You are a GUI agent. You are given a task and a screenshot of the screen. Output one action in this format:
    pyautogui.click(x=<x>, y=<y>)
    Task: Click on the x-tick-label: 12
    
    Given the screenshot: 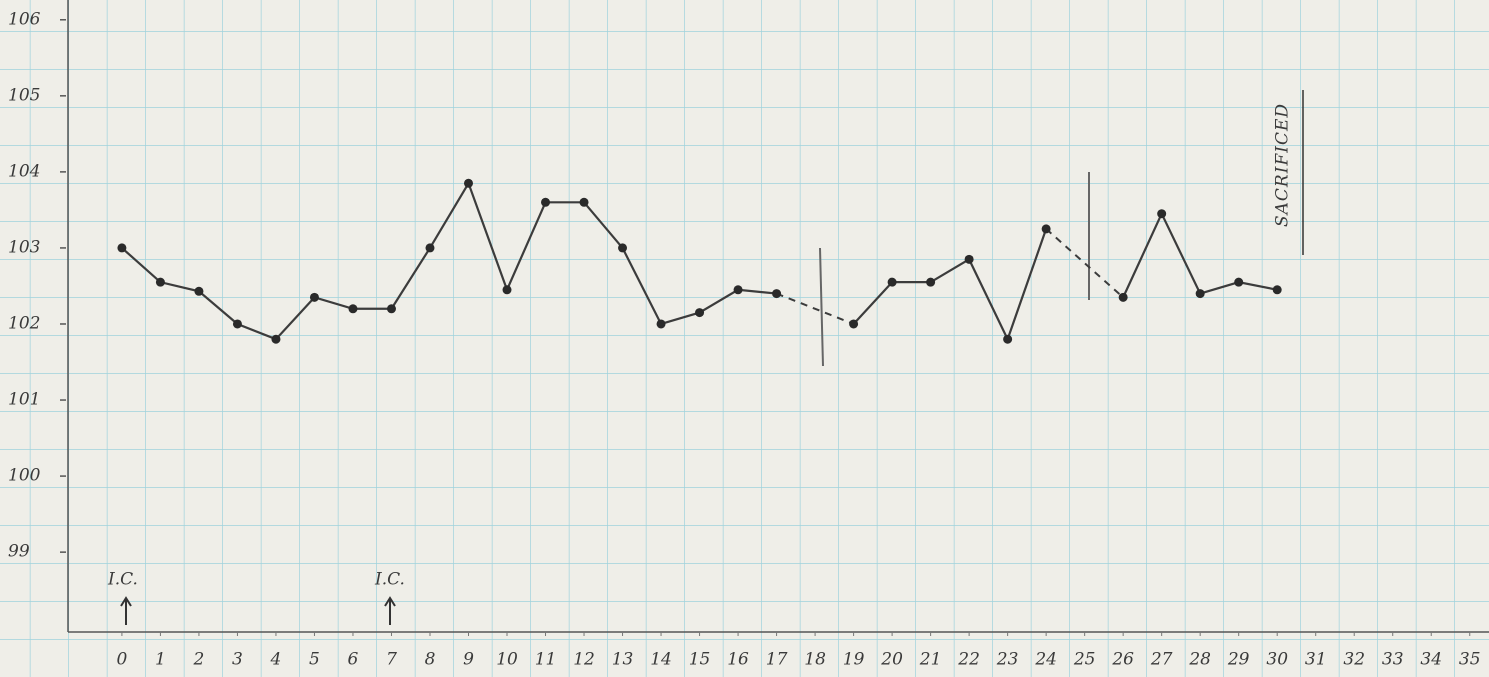 What is the action you would take?
    pyautogui.click(x=584, y=660)
    